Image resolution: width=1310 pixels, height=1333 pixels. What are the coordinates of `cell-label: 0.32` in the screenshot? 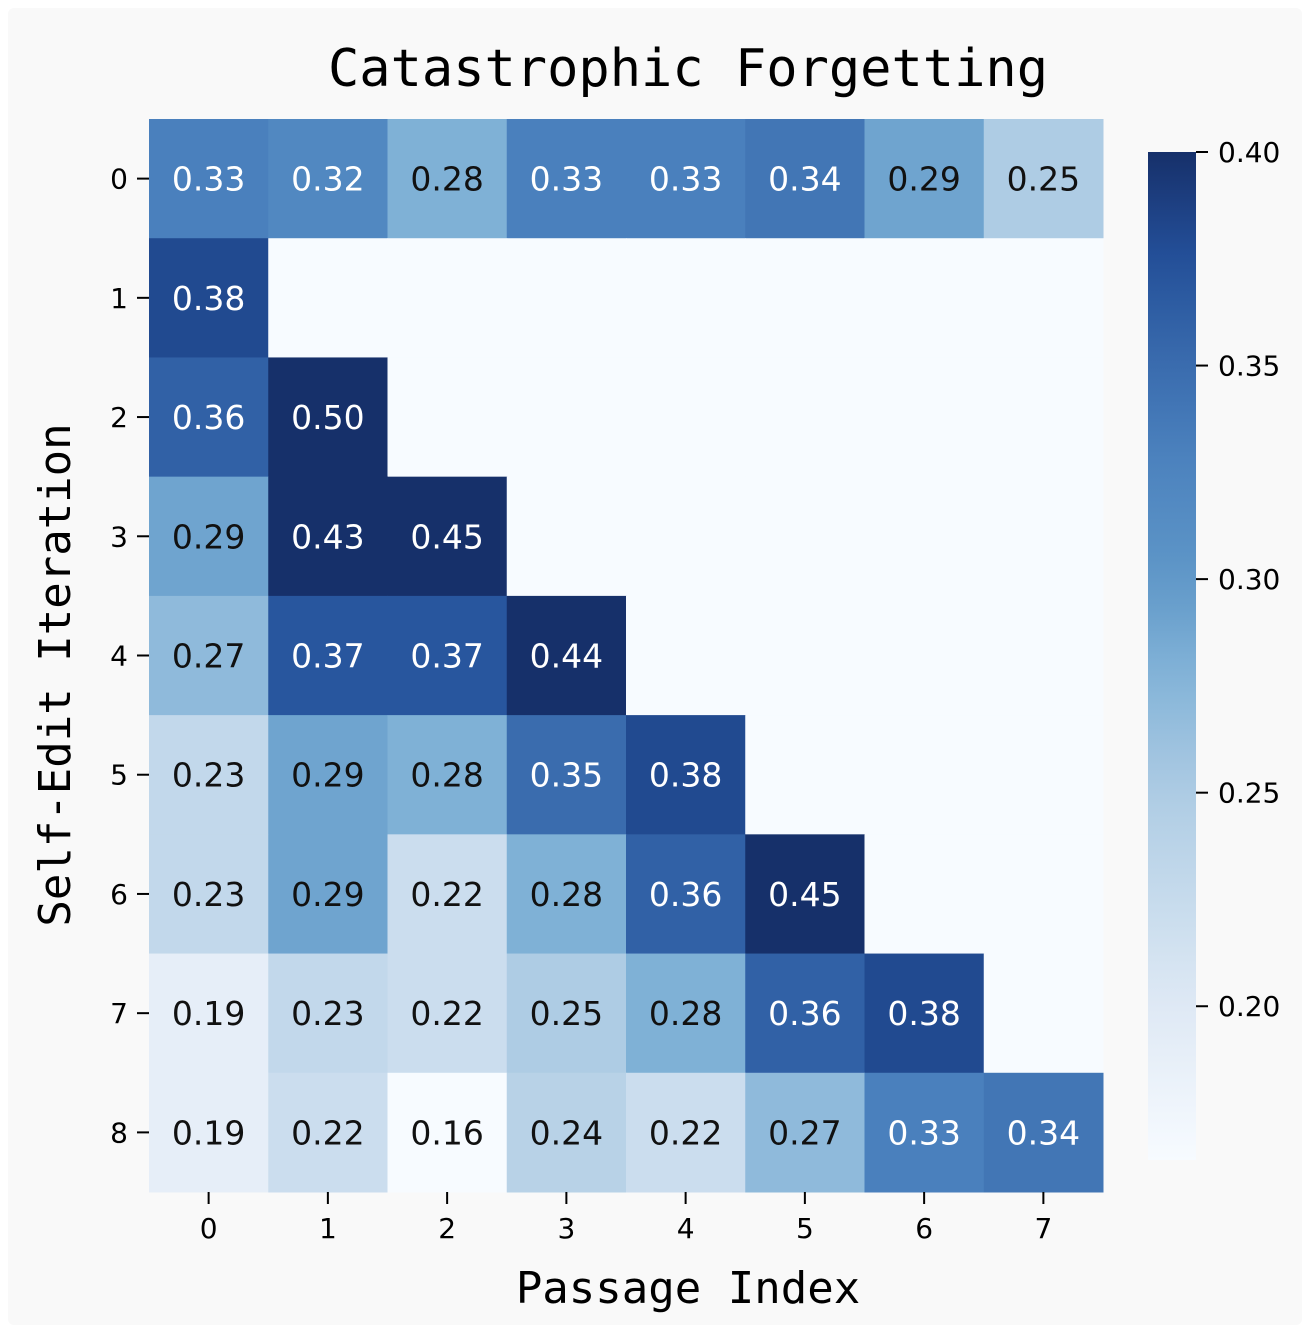 It's located at (327, 179).